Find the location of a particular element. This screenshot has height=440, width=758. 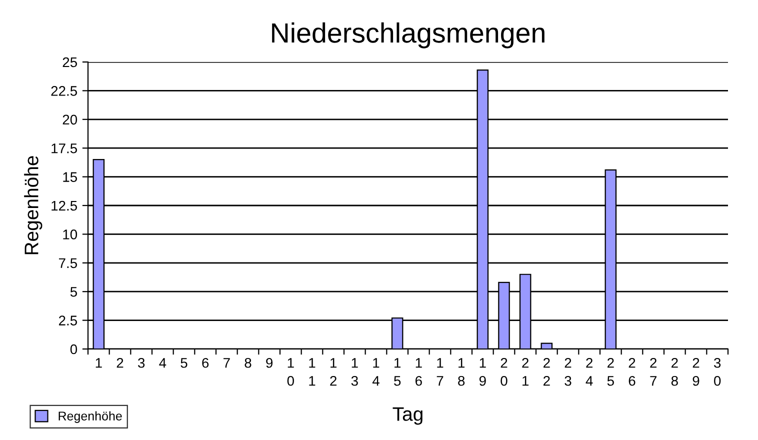

y-axis-title: Regenhöhe is located at coordinates (33, 205).